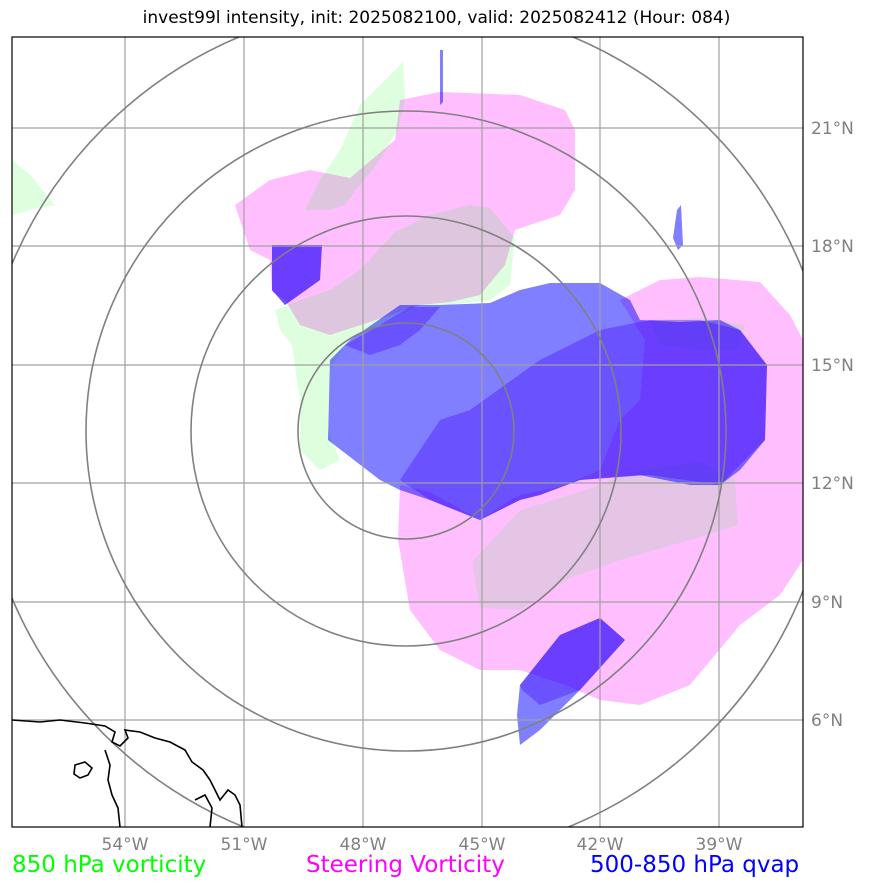 This screenshot has height=891, width=873. I want to click on legend-qvap: 500-850 hPa qvap, so click(695, 865).